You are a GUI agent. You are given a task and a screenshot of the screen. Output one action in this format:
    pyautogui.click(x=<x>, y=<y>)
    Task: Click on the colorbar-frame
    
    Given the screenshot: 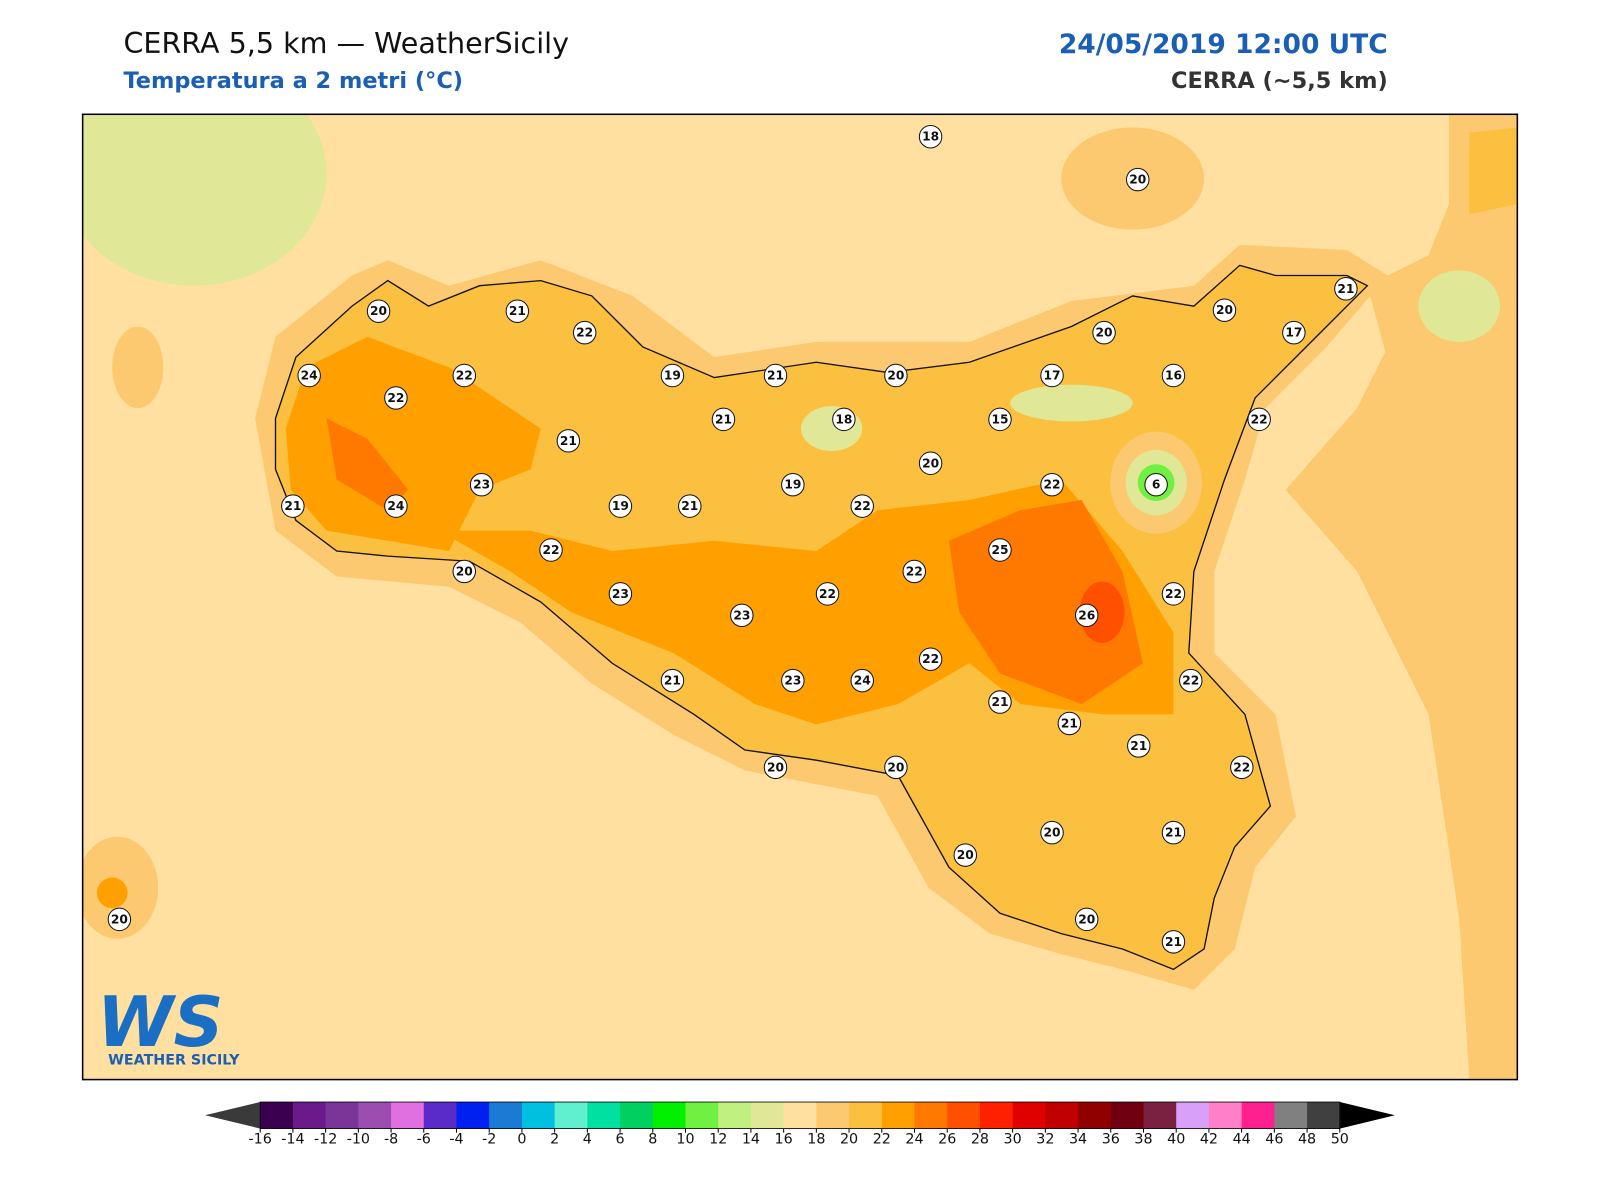 What is the action you would take?
    pyautogui.click(x=800, y=1115)
    